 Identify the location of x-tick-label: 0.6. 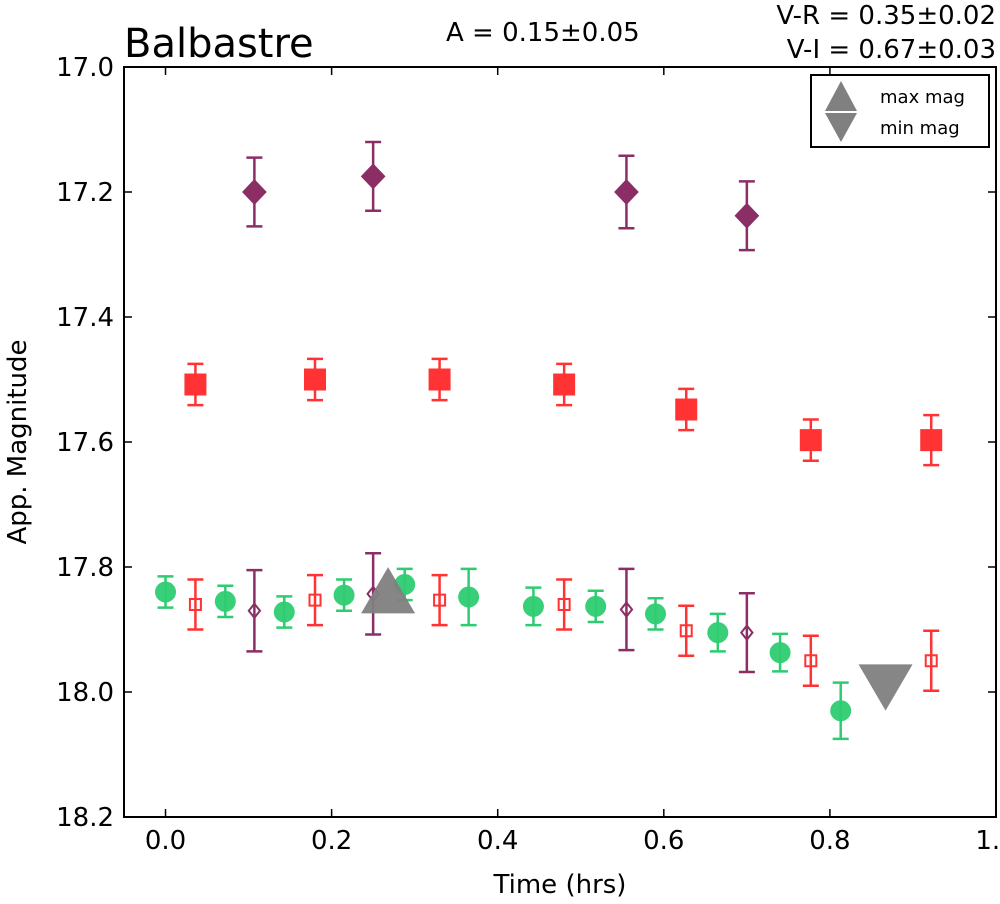
(663, 841).